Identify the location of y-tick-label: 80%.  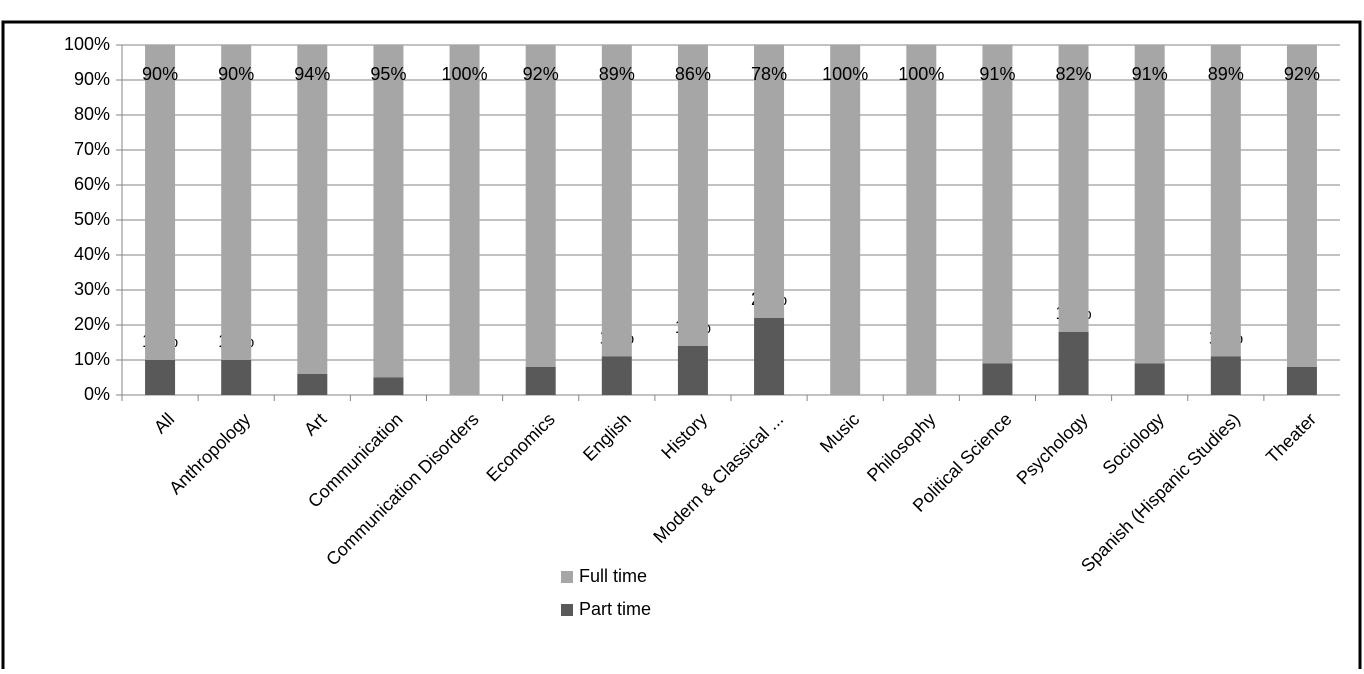
(92, 114).